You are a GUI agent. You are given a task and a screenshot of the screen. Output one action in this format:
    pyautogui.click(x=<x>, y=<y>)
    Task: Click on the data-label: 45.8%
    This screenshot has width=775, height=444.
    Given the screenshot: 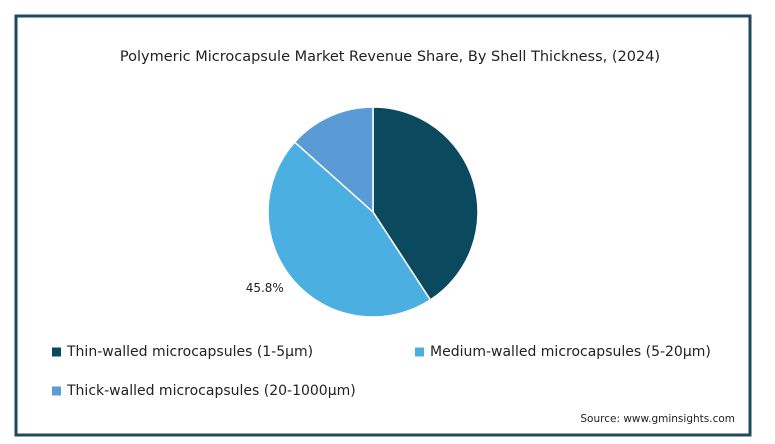 What is the action you would take?
    pyautogui.click(x=265, y=288)
    